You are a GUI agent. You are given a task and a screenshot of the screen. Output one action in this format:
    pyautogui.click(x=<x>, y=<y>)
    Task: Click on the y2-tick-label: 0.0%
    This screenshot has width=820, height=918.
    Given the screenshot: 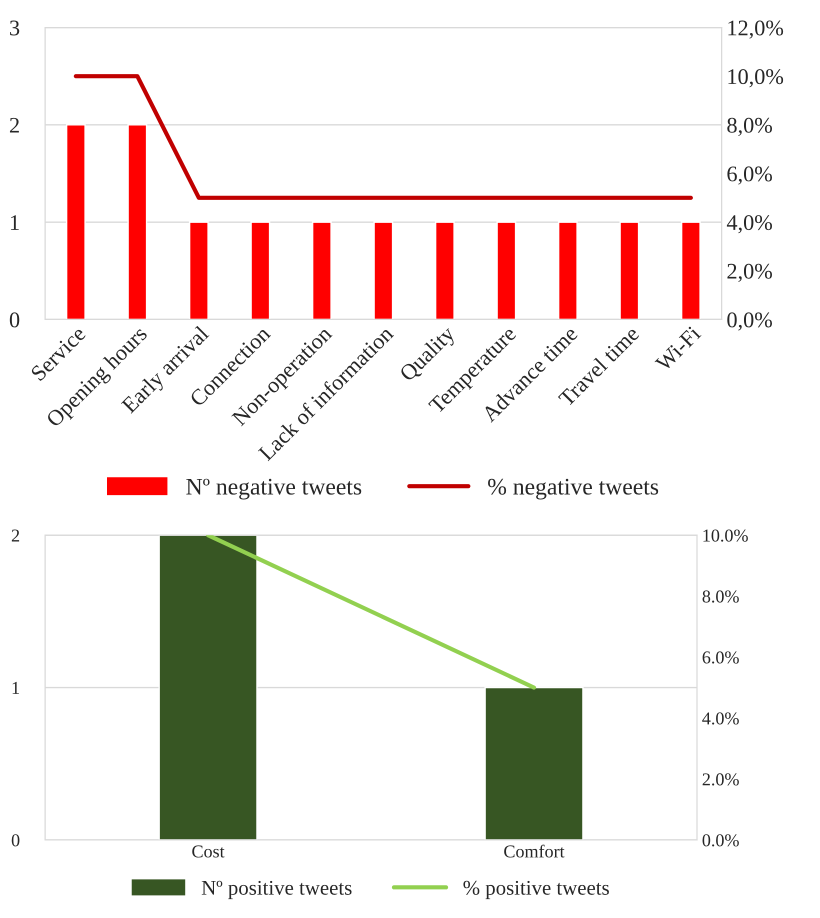 What is the action you would take?
    pyautogui.click(x=720, y=840)
    